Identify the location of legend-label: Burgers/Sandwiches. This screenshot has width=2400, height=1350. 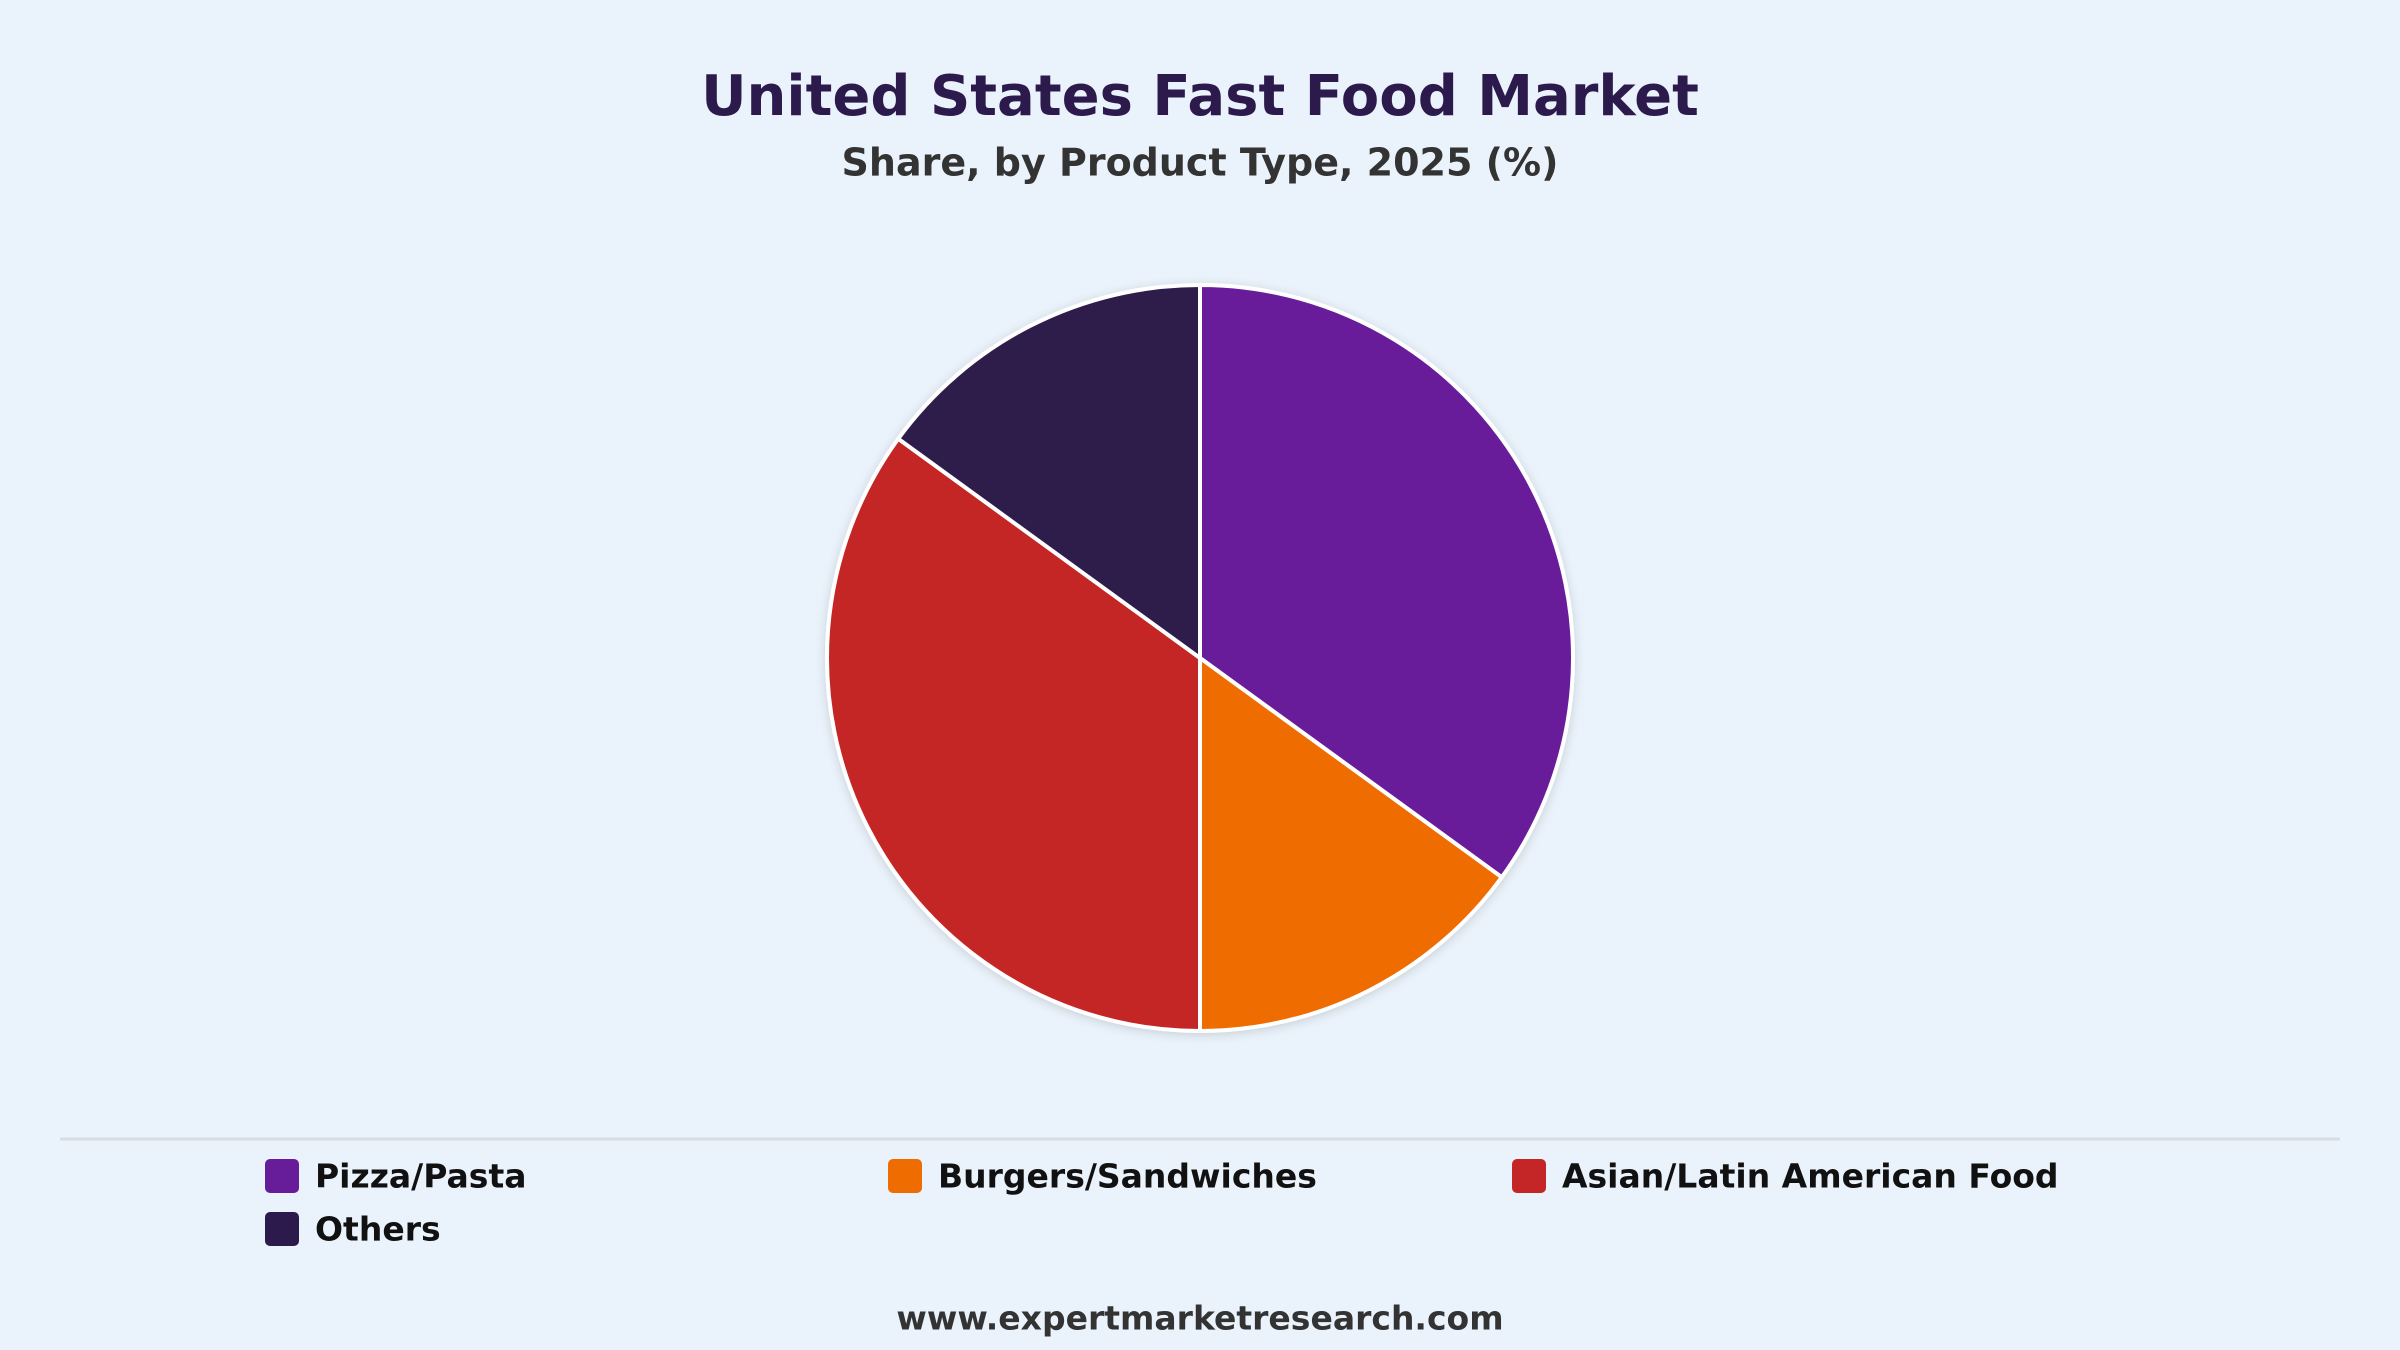
(1127, 1176).